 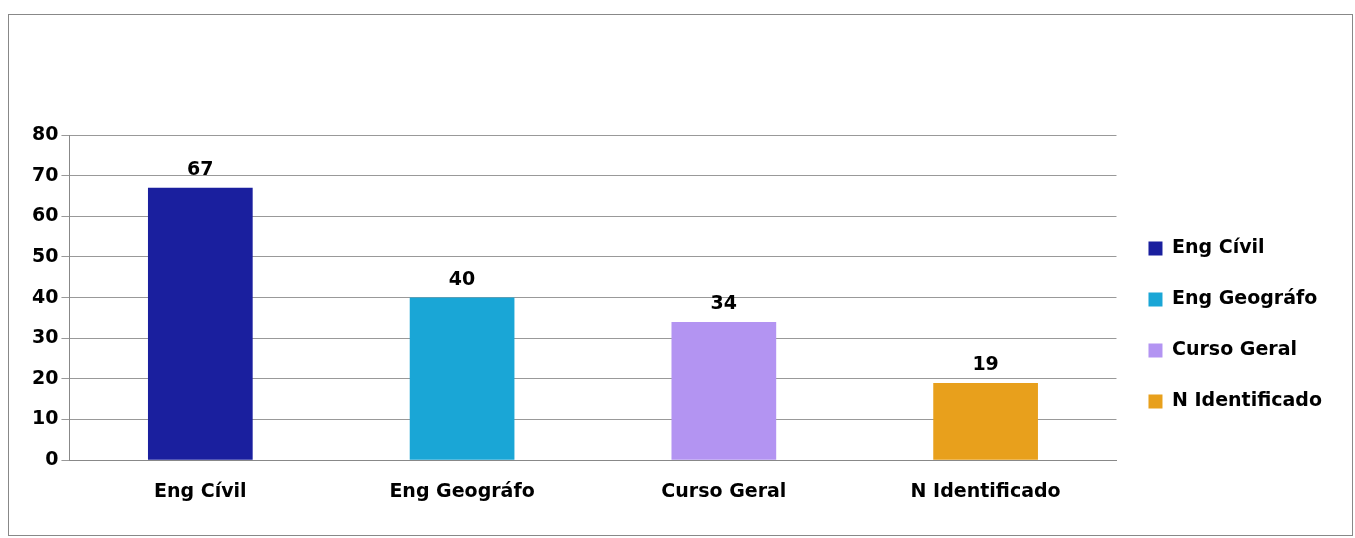 What do you see at coordinates (1234, 348) in the screenshot?
I see `legend-label: Curso Geral` at bounding box center [1234, 348].